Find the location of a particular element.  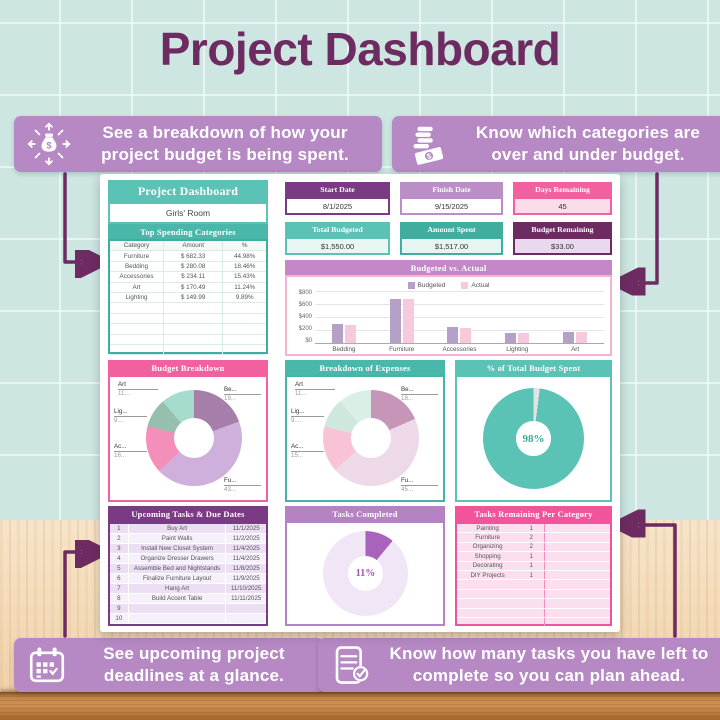

table-row: Lighting $ 149.99 9.89% is located at coordinates (188, 298).